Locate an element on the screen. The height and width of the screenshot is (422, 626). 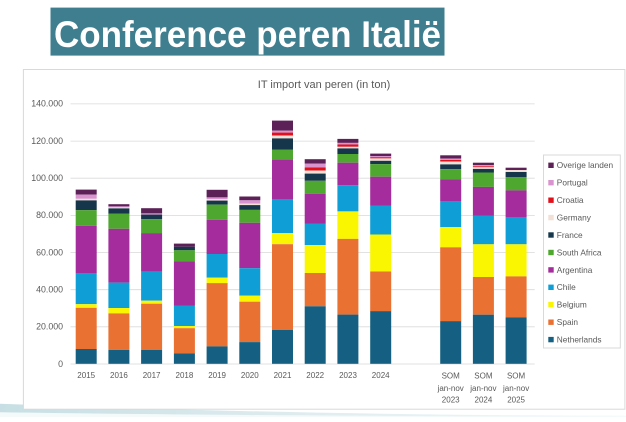
svg-text: Overige landen is located at coordinates (585, 165).